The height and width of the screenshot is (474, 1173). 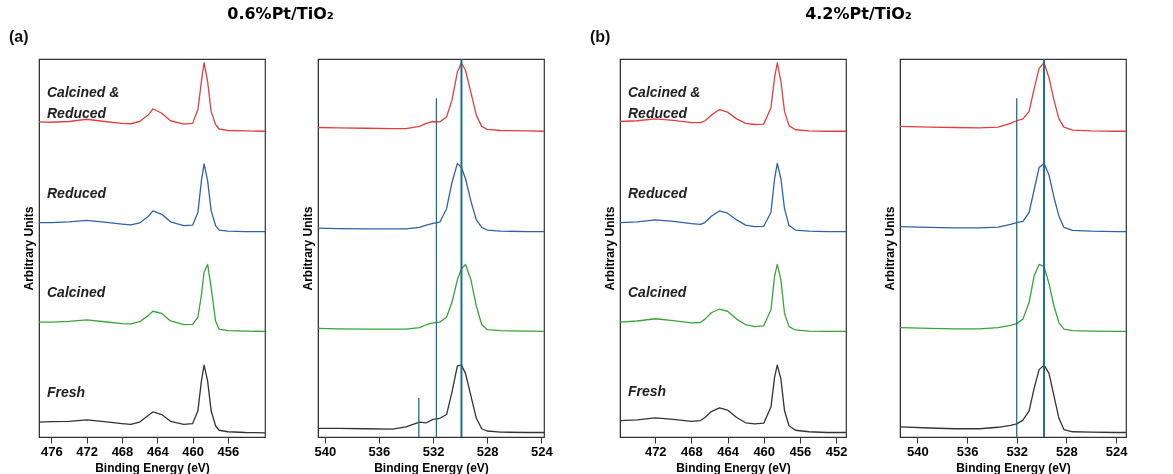 I want to click on chart-title: 4.2%Pt/TiO₂, so click(x=858, y=14).